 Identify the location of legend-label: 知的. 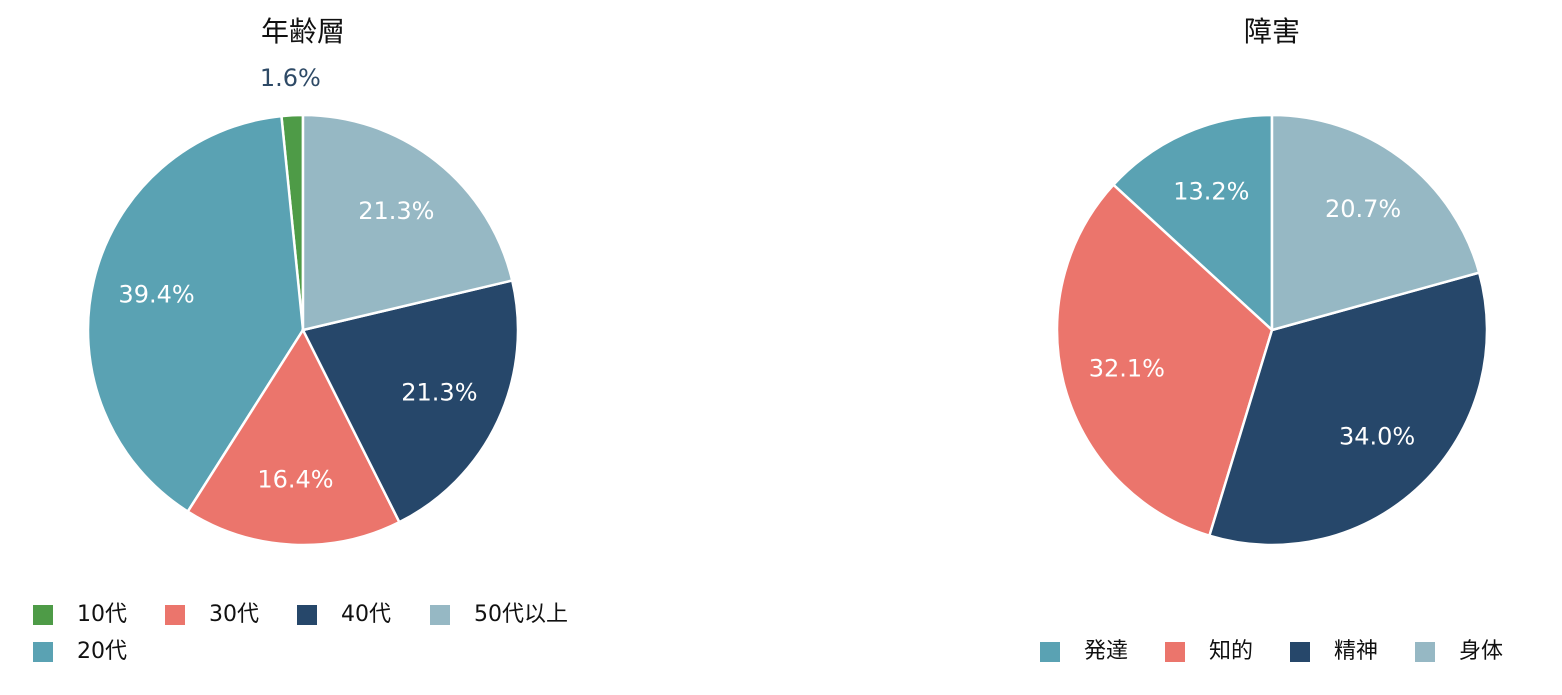
(1231, 651).